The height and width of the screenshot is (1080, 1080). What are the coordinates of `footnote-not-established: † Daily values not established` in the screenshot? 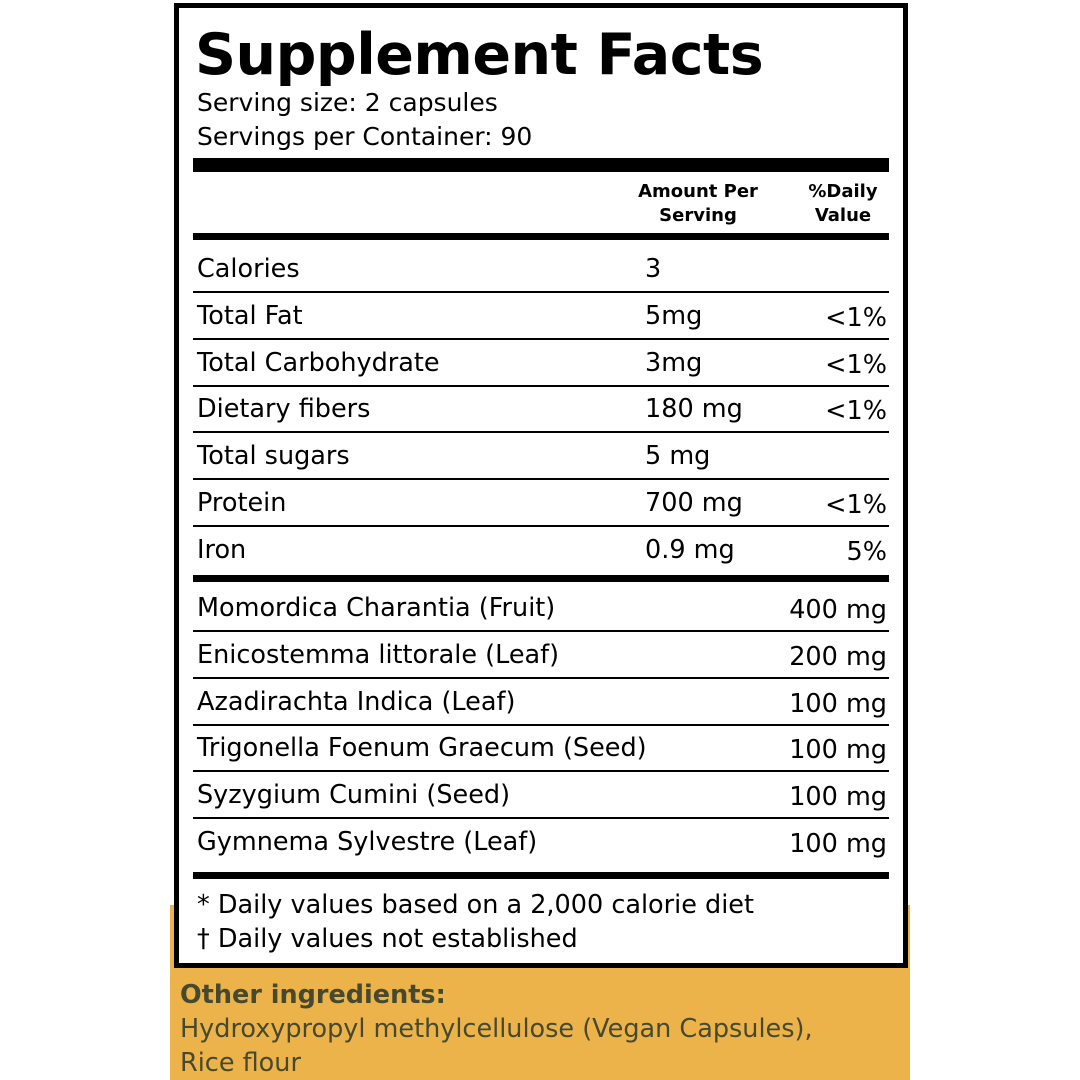 It's located at (387, 939).